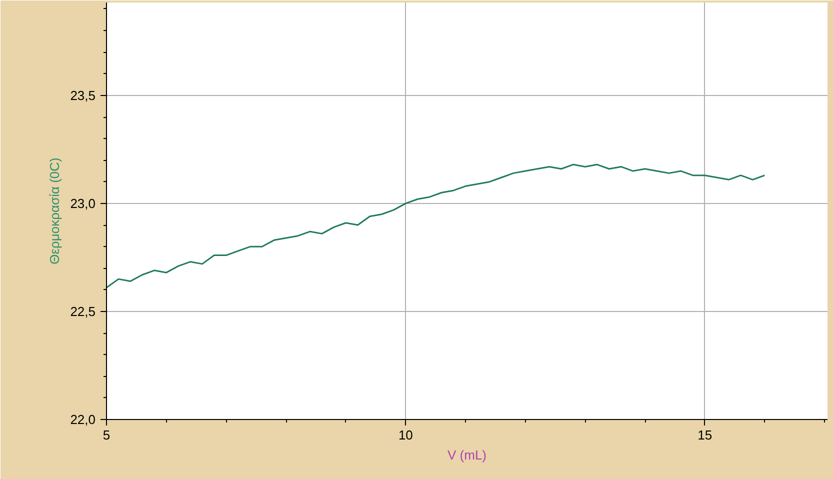 This screenshot has height=479, width=833. Describe the element at coordinates (467, 455) in the screenshot. I see `x-axis-title: V (mL)` at that location.